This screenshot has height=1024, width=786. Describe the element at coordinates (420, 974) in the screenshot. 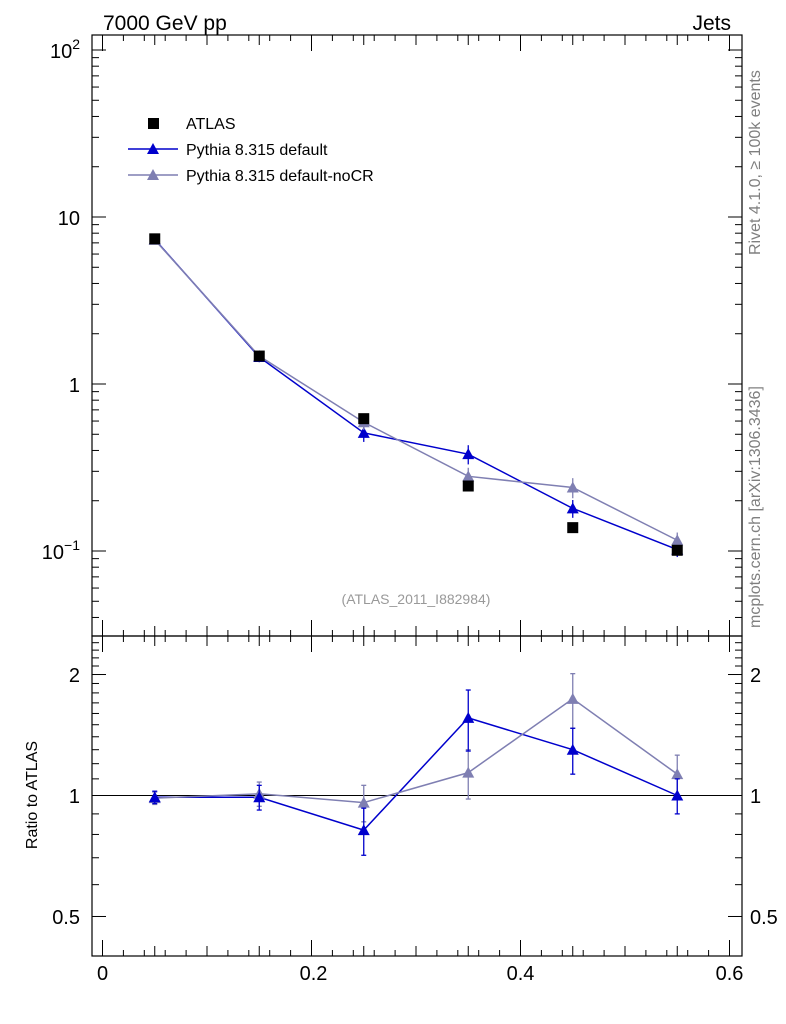

I see `x-ticklabels: 0 0.2 0.4 0.6` at that location.